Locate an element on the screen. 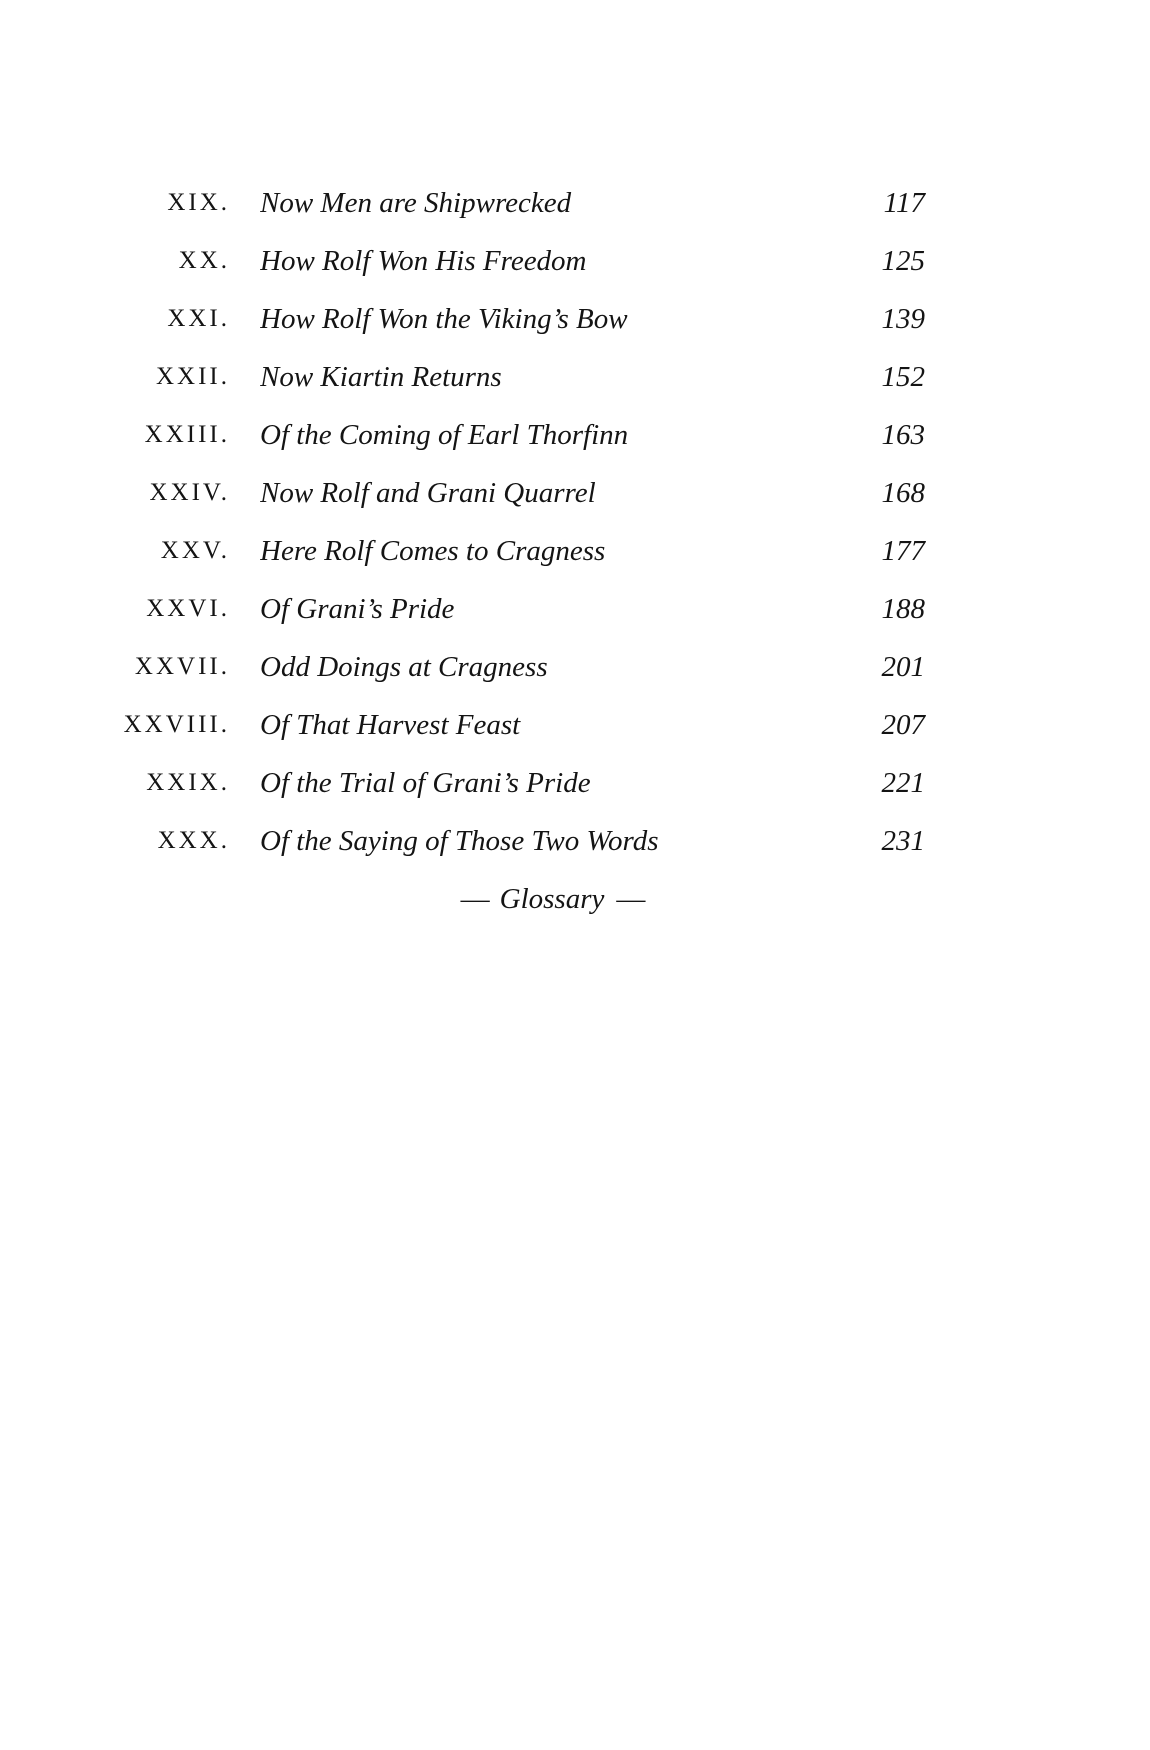  chapter-title: Now Men are Shipwrecked is located at coordinates (416, 202).